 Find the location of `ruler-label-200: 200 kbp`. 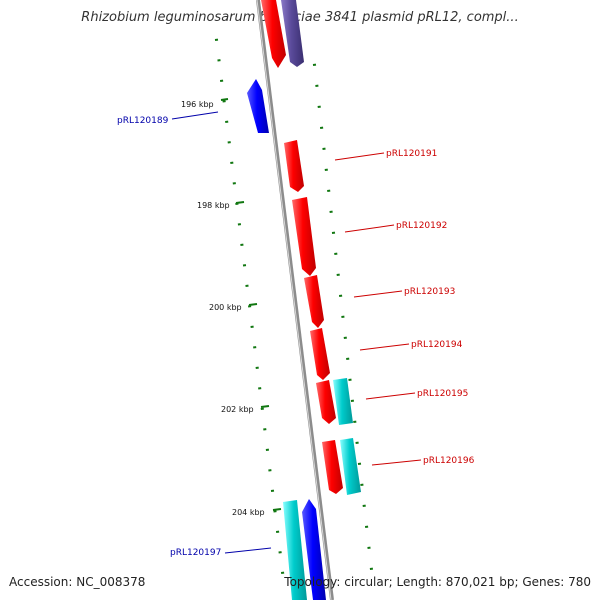

ruler-label-200: 200 kbp is located at coordinates (225, 307).